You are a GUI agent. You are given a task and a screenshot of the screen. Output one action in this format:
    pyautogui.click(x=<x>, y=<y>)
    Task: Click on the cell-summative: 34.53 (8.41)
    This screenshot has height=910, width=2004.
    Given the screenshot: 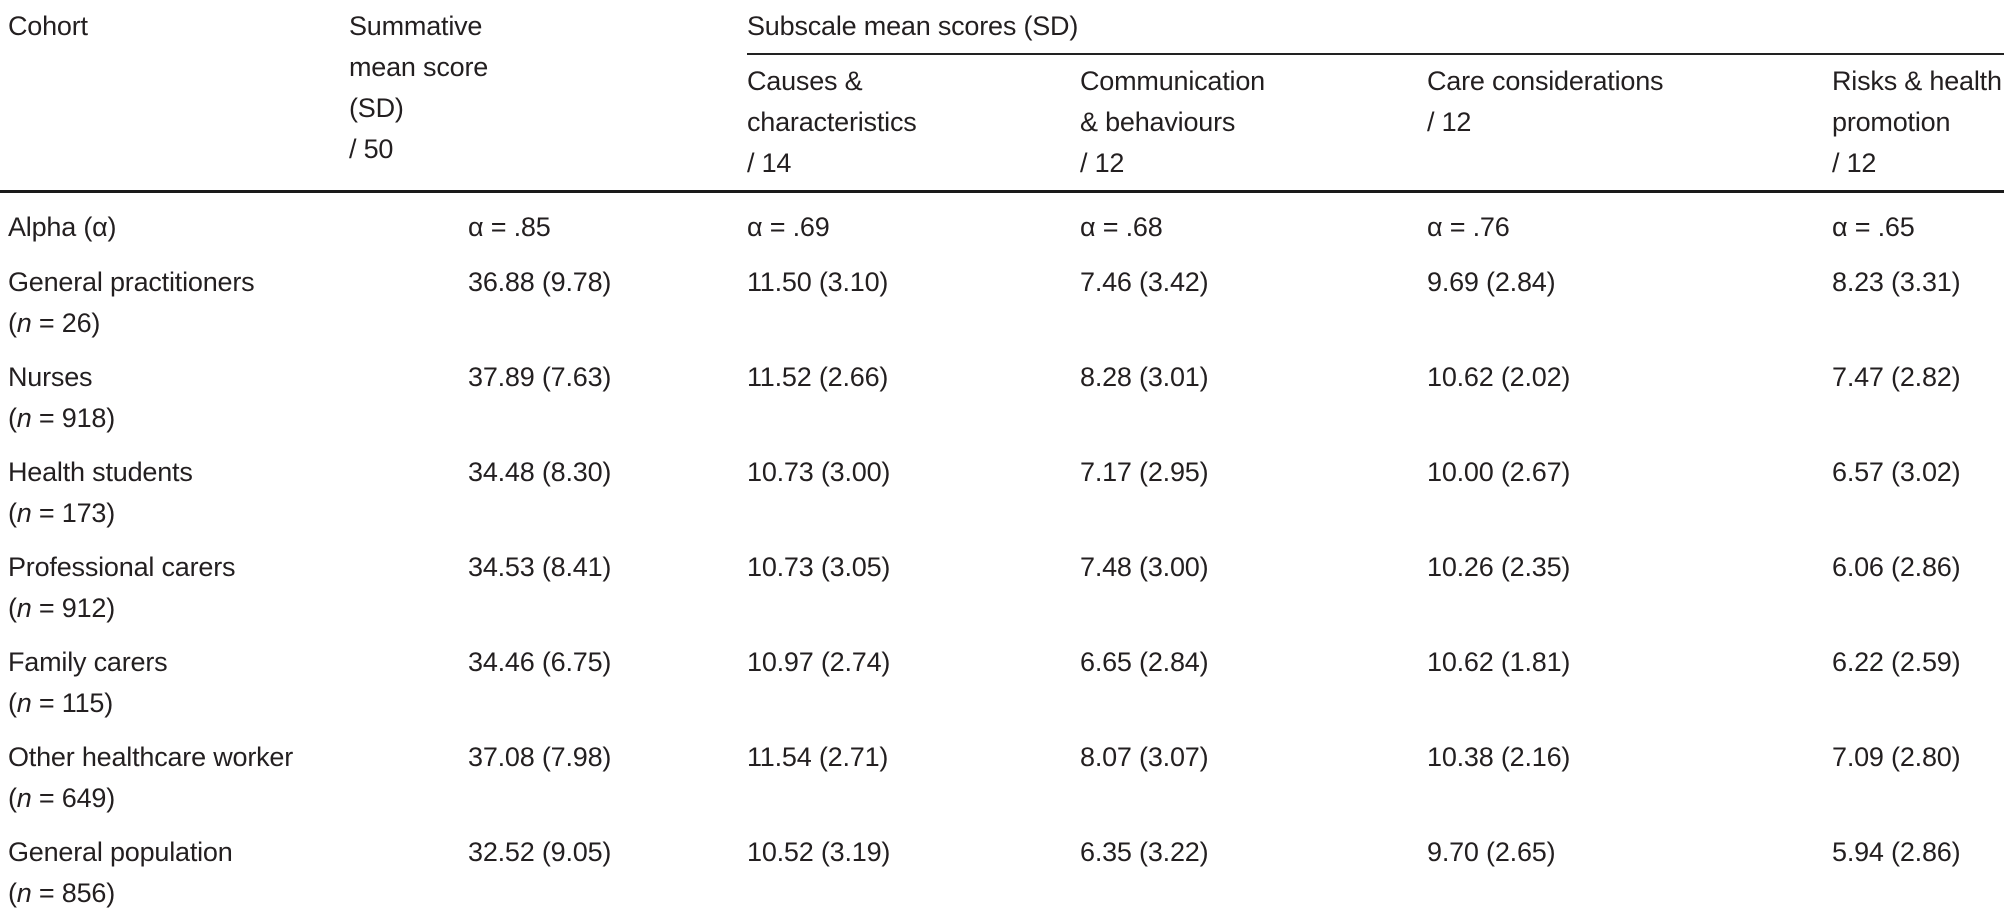 What is the action you would take?
    pyautogui.click(x=540, y=567)
    